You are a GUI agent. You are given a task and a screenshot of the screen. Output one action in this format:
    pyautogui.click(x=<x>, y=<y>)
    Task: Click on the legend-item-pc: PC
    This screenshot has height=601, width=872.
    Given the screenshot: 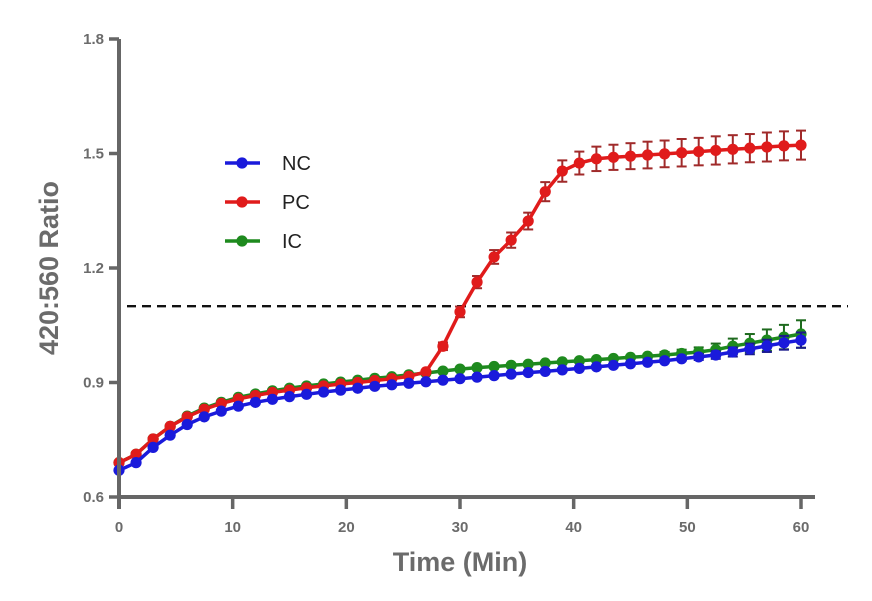 What is the action you would take?
    pyautogui.click(x=267, y=203)
    